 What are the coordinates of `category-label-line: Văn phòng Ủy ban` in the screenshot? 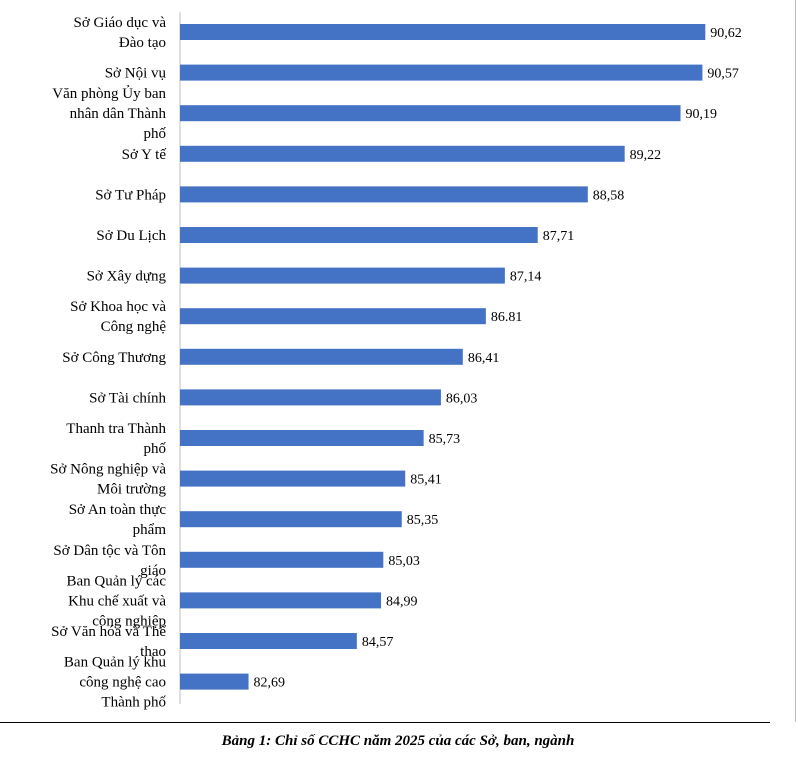 It's located at (109, 93).